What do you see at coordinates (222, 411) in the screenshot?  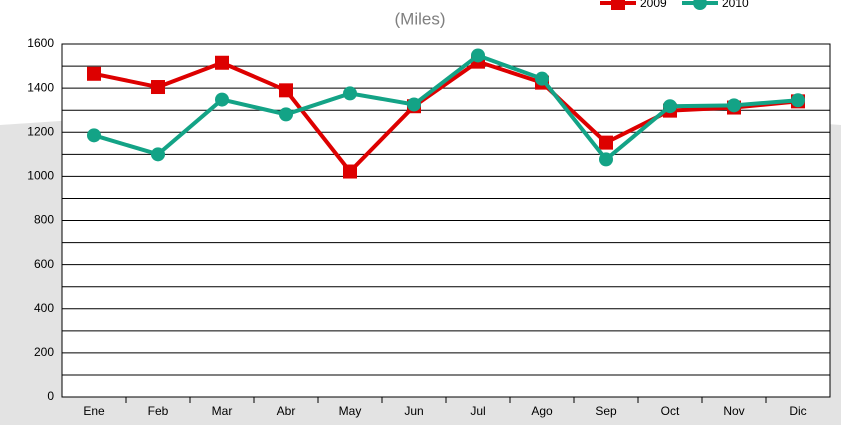 I see `x-tick-label: Mar` at bounding box center [222, 411].